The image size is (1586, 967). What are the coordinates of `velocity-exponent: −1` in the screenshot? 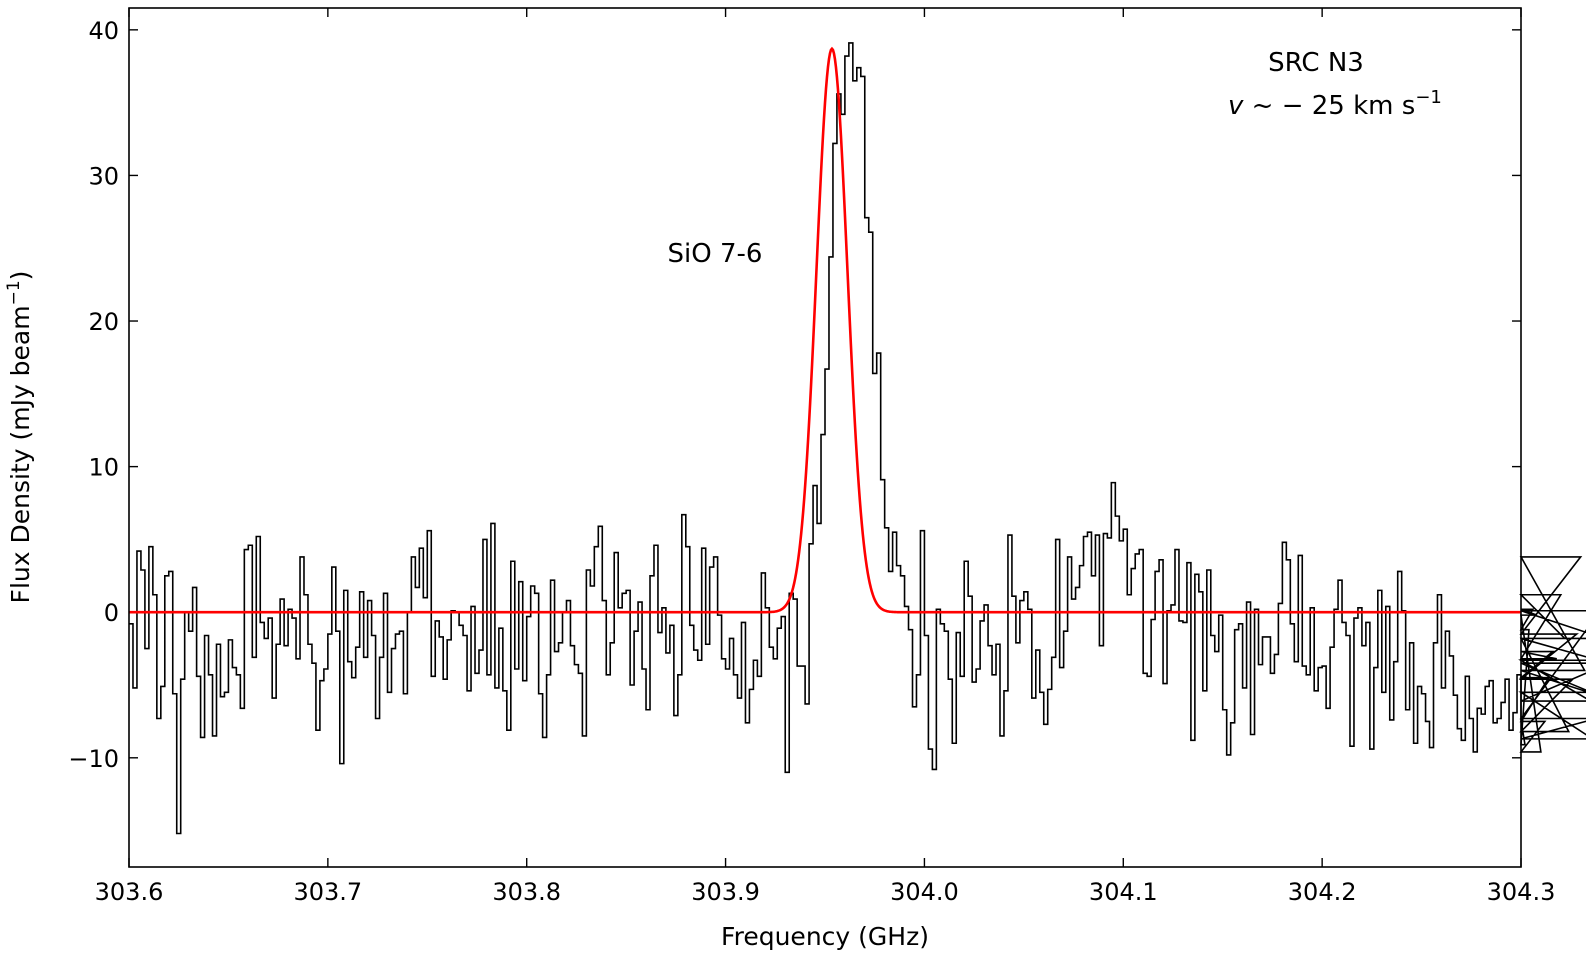 It's located at (1428, 97).